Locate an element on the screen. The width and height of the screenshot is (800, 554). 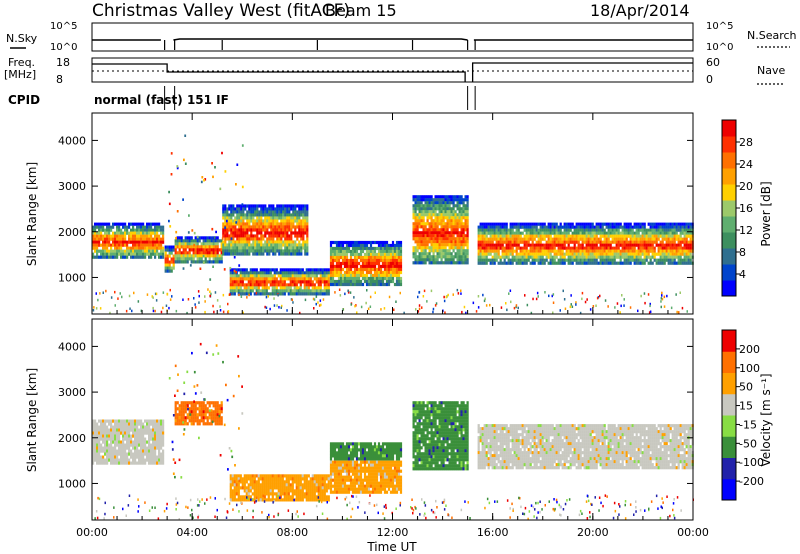
colorbar-cell is located at coordinates (729, 128).